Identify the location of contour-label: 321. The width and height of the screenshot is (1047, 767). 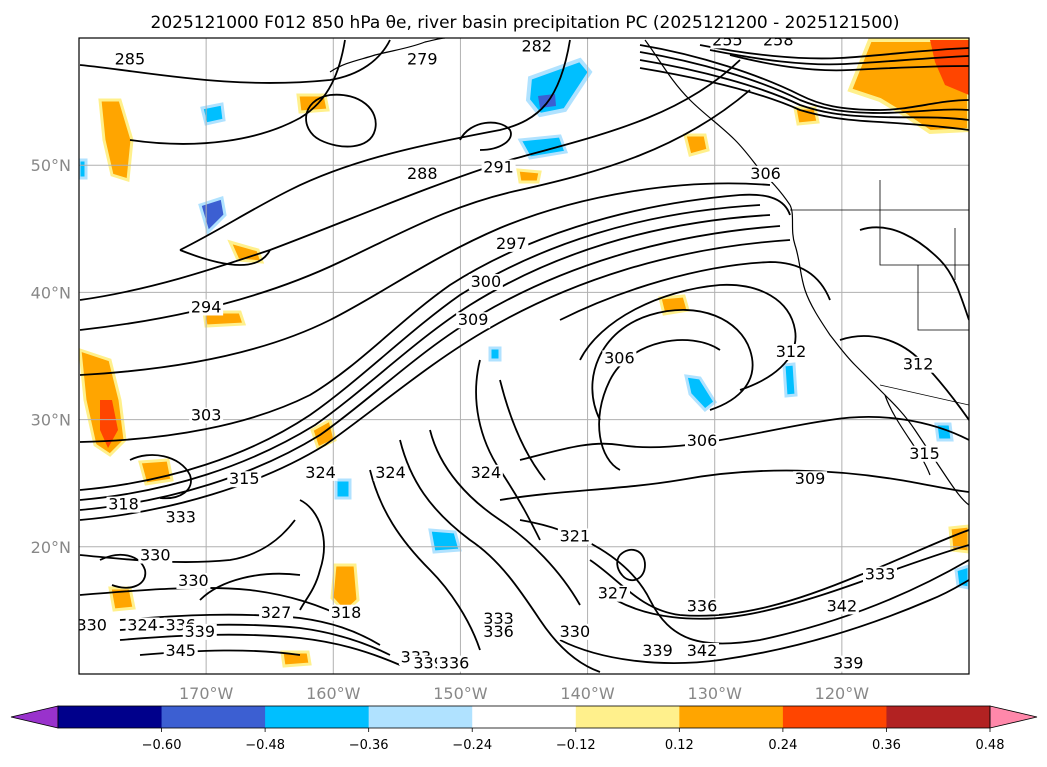
(575, 535).